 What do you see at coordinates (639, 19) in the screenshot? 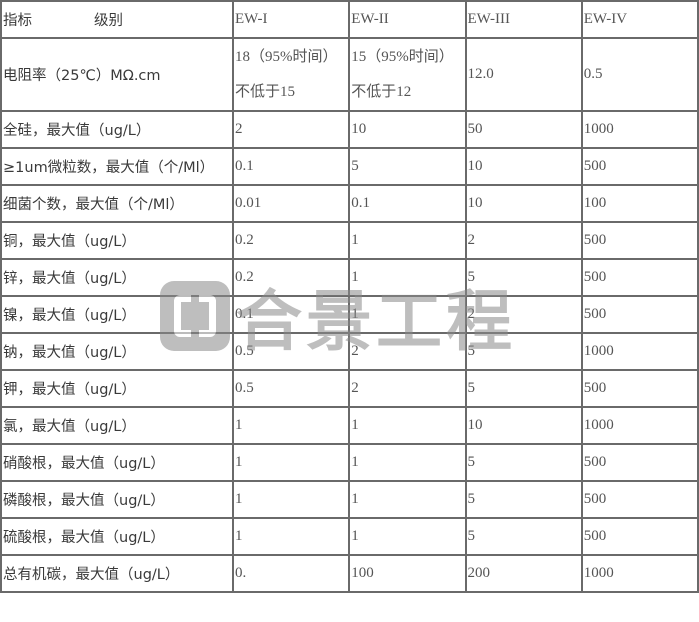
I see `header-ew4: EW-IV` at bounding box center [639, 19].